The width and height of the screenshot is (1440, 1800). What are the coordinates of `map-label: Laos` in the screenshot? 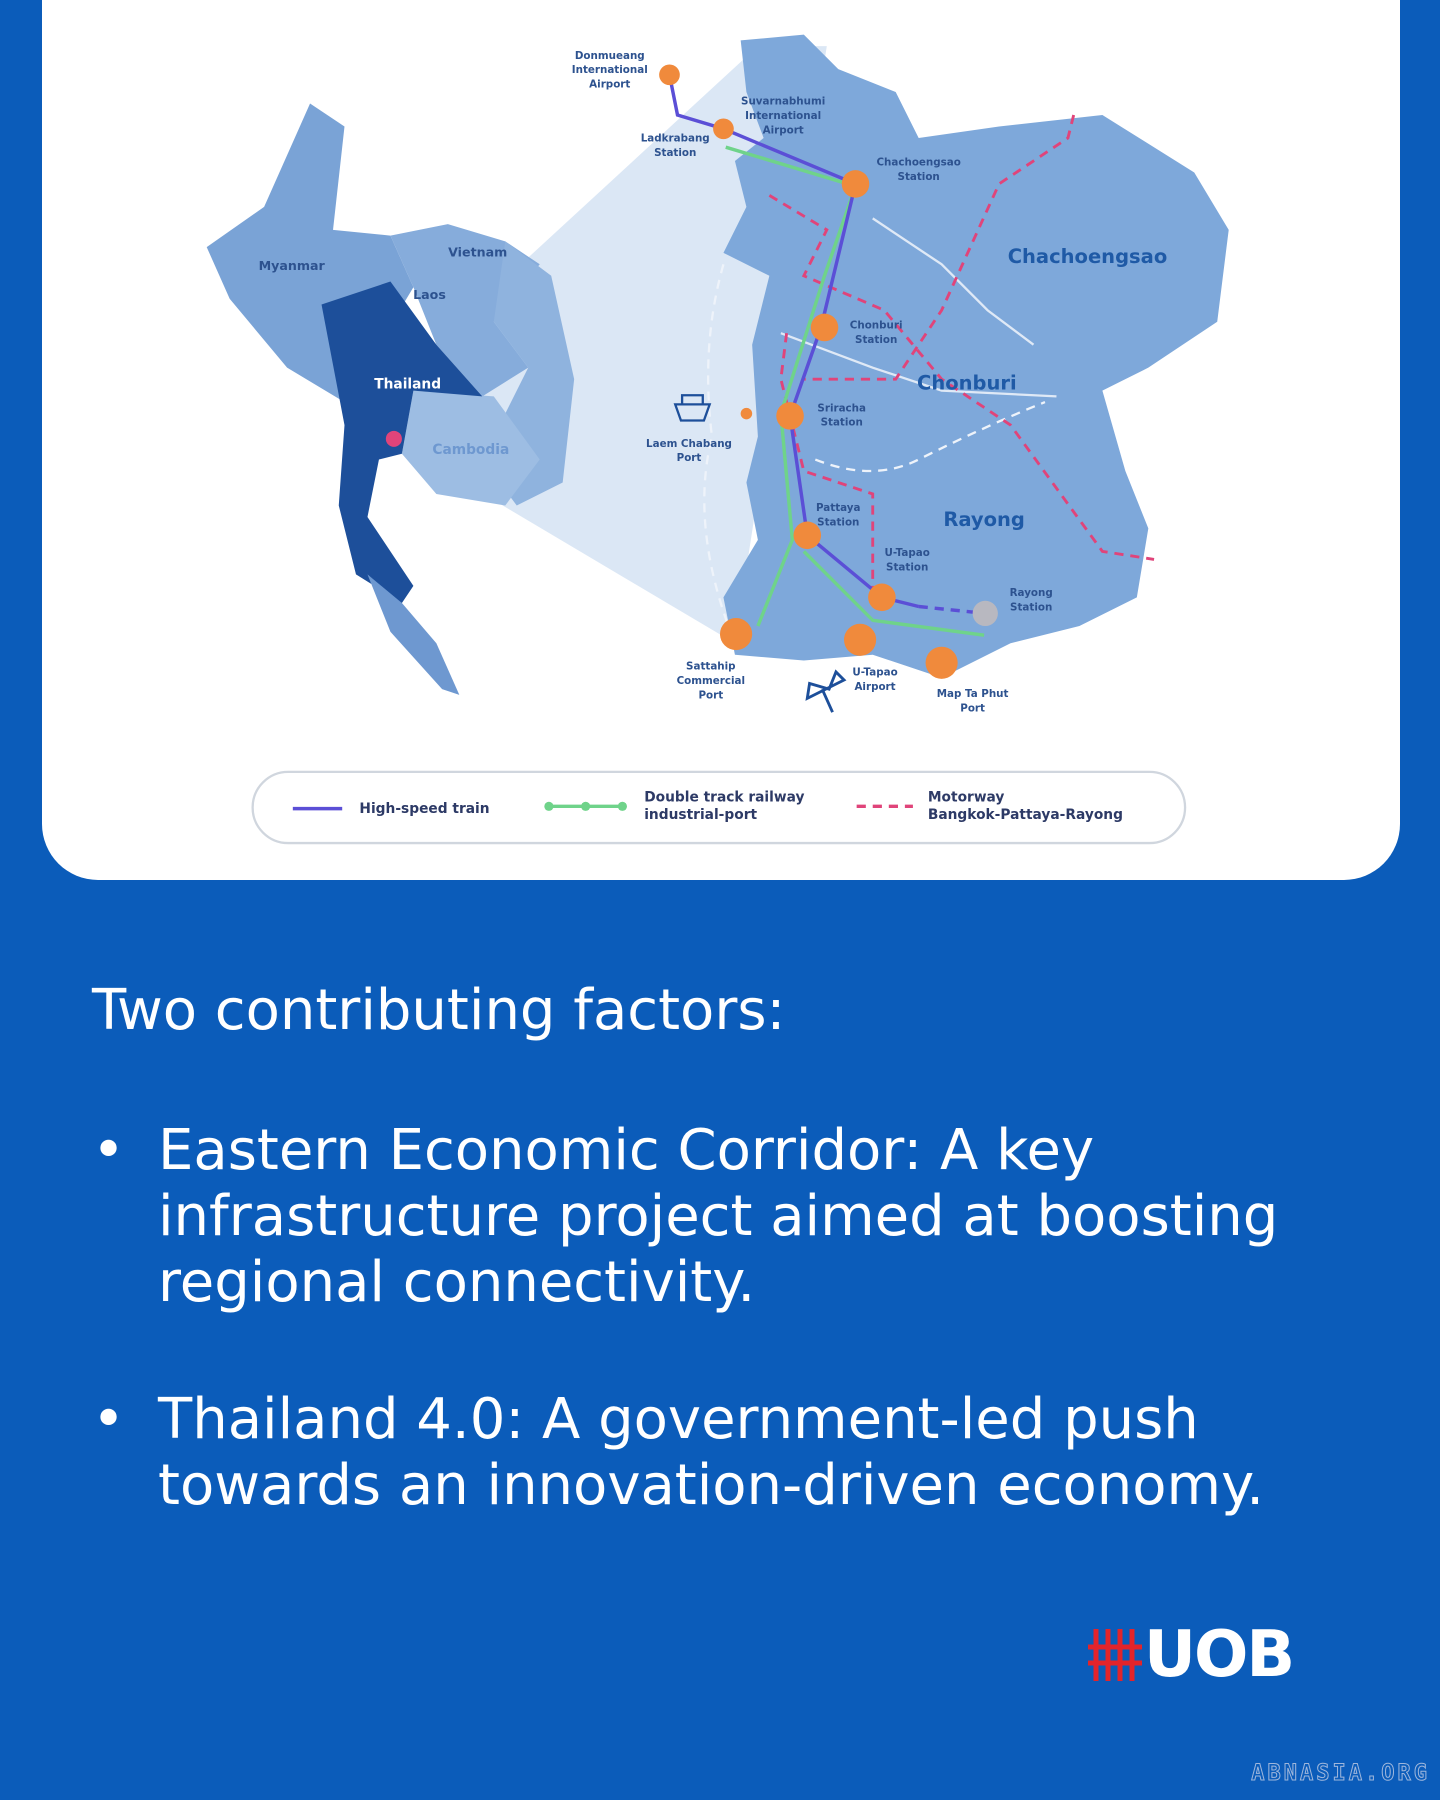 It's located at (429, 294).